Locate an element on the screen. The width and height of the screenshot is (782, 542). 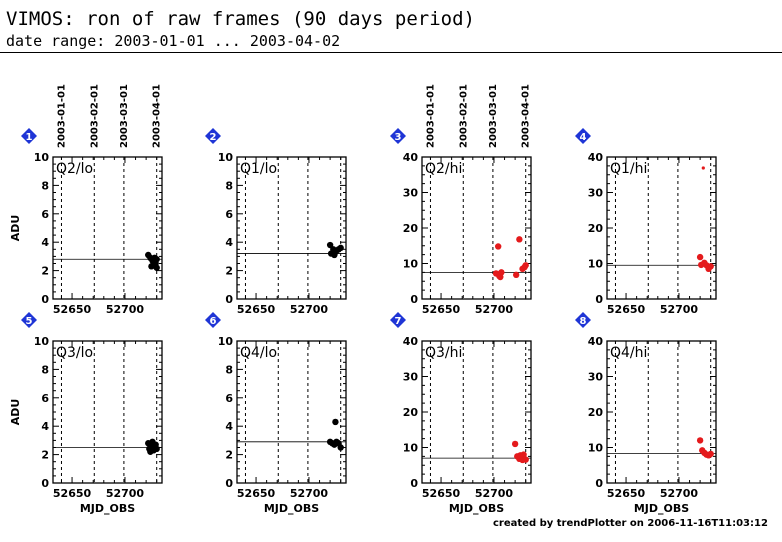
panel-label: Q4/hi is located at coordinates (628, 353).